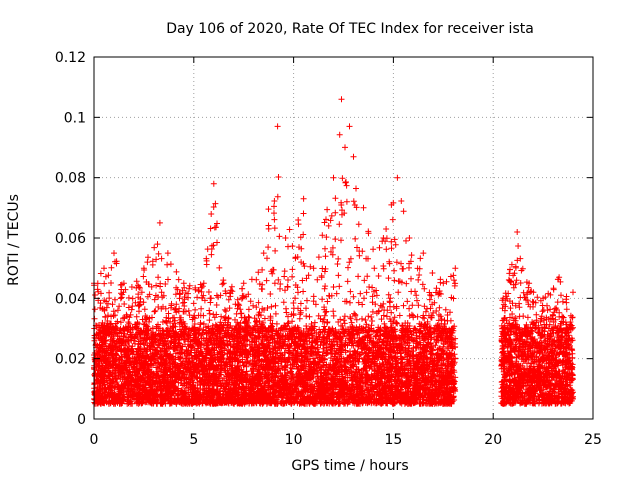 The height and width of the screenshot is (480, 640). What do you see at coordinates (393, 440) in the screenshot?
I see `x-tick-label: 15` at bounding box center [393, 440].